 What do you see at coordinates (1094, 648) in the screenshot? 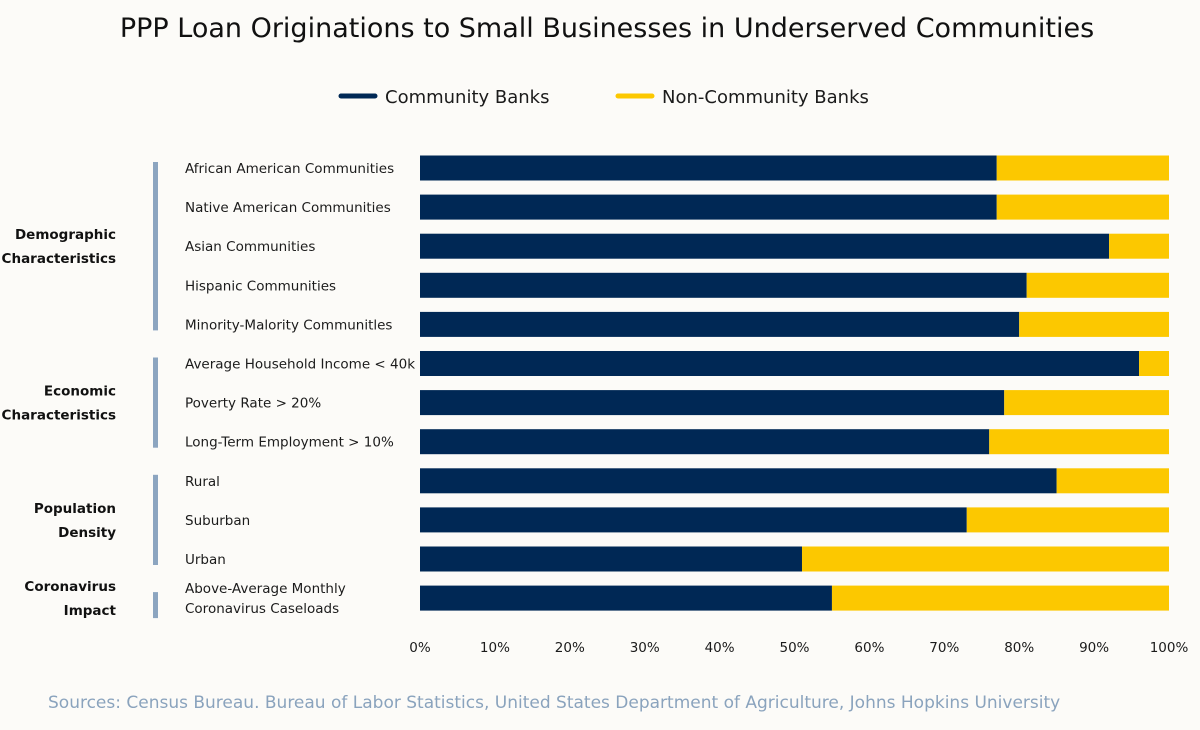
I see `x-tick-label-9: 90%` at bounding box center [1094, 648].